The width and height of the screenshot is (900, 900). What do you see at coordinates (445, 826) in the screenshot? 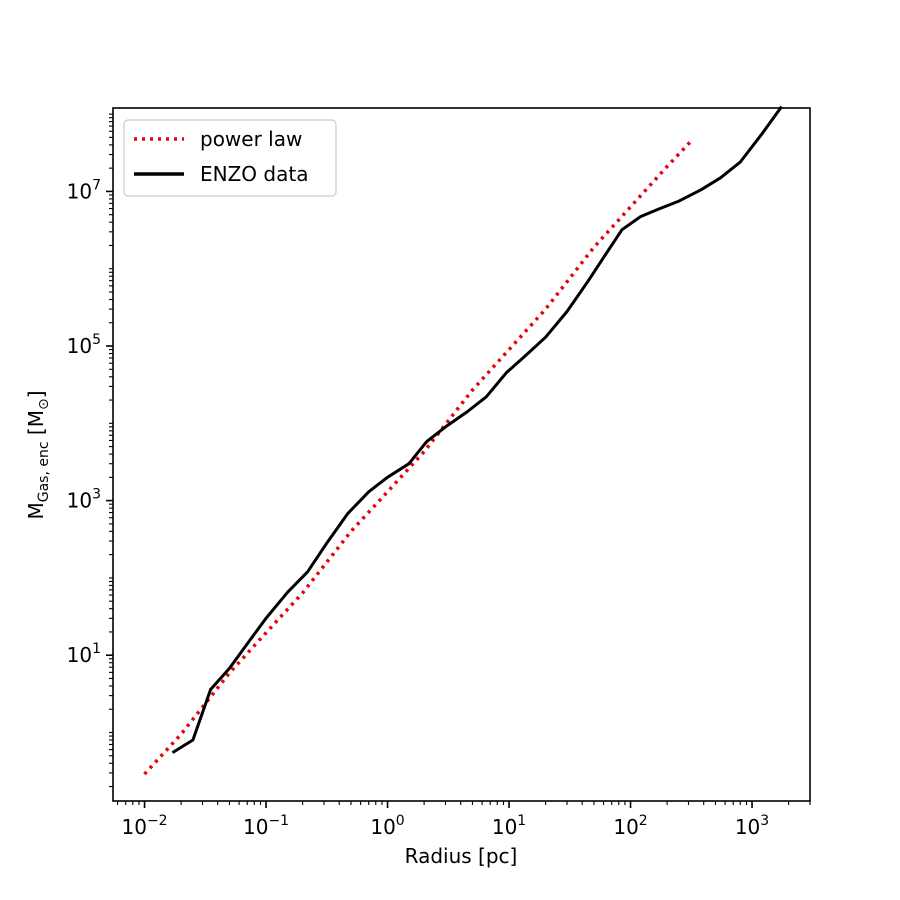
I see `x-axis-tick-labels: 10⁻² 10⁻¹ 10⁰ 10¹ 10² 10³` at bounding box center [445, 826].